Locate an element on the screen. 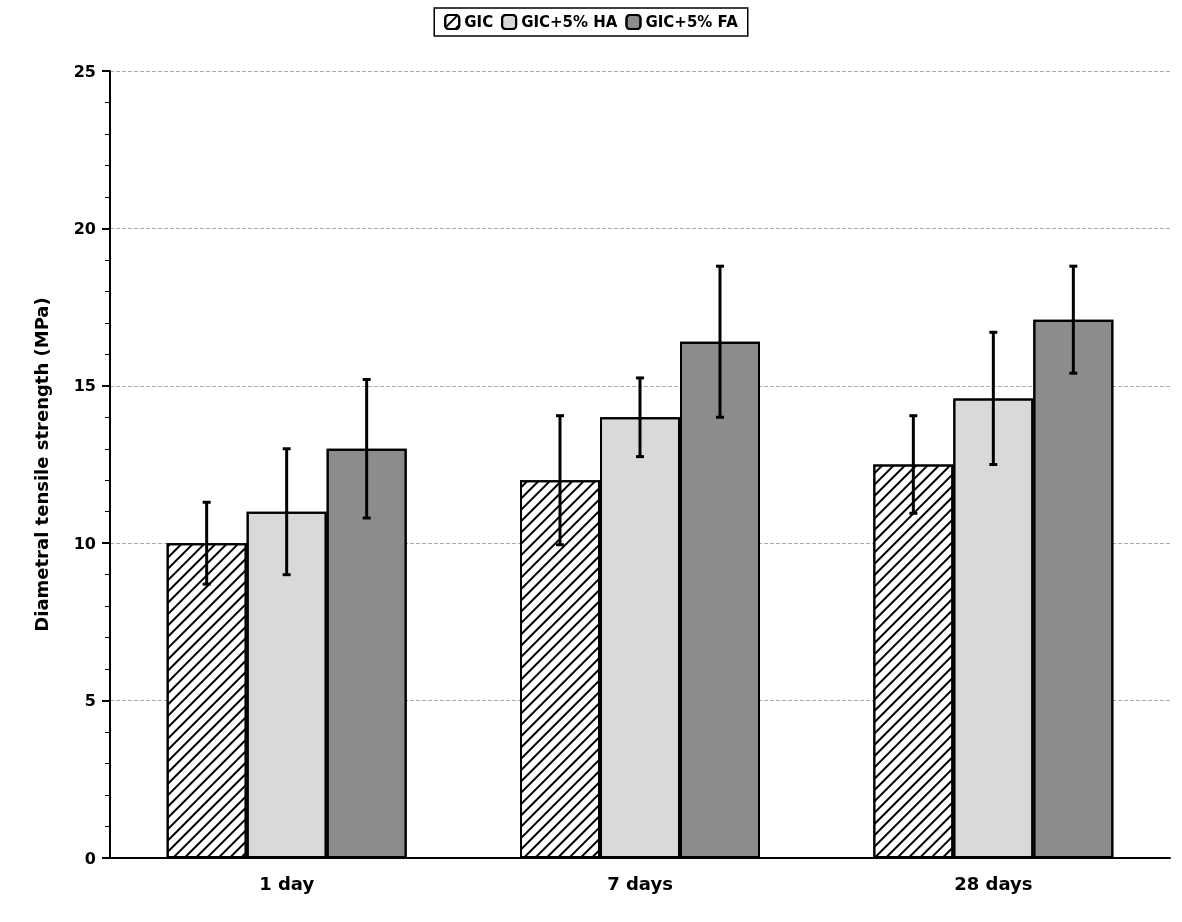  y-tick-label: 15 is located at coordinates (84, 386).